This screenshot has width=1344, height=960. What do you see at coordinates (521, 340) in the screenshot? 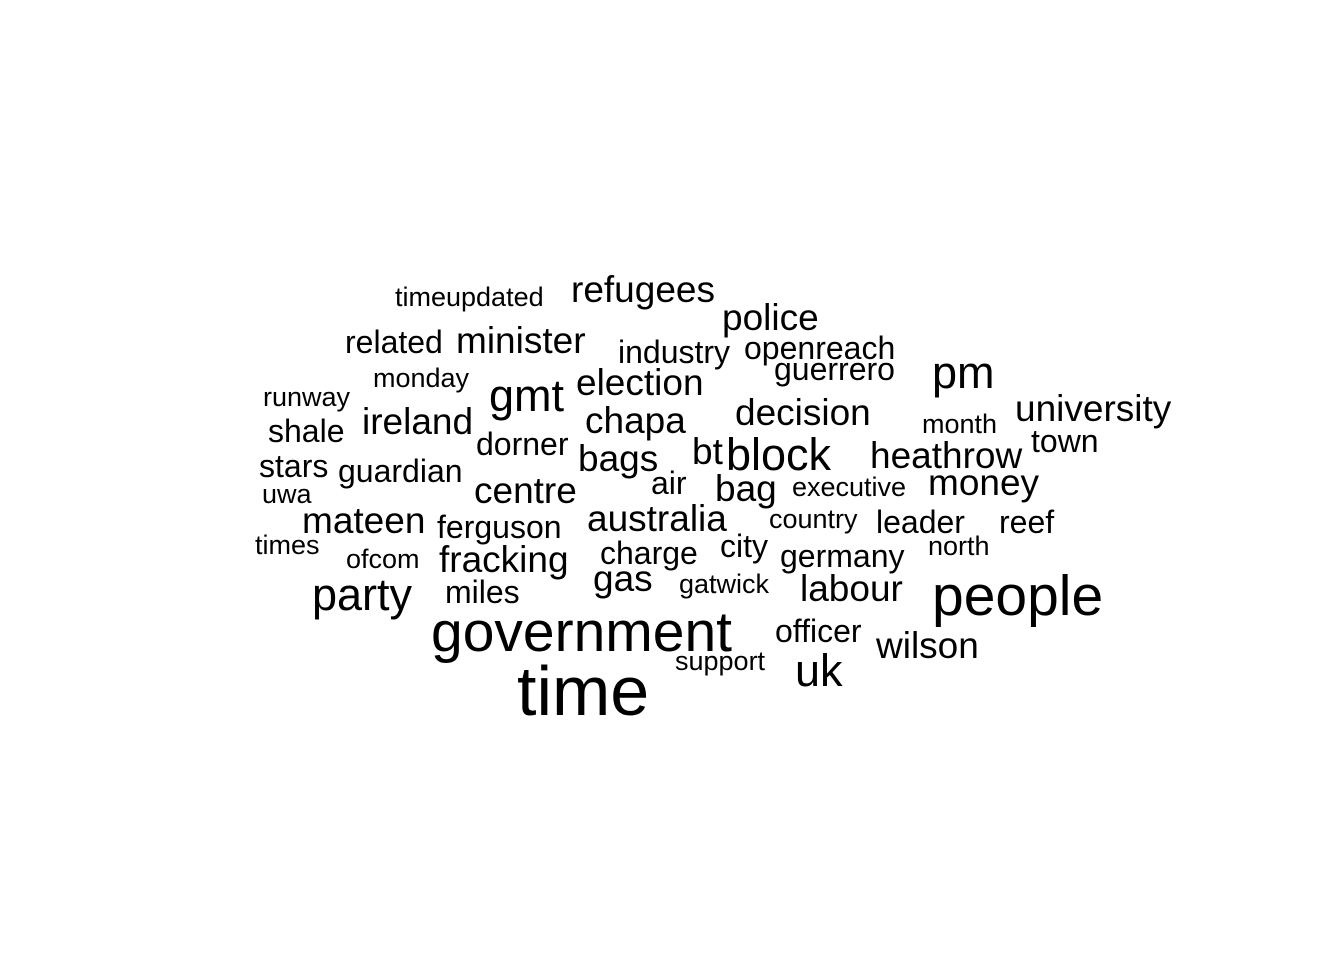
I see `word-minister: minister` at bounding box center [521, 340].